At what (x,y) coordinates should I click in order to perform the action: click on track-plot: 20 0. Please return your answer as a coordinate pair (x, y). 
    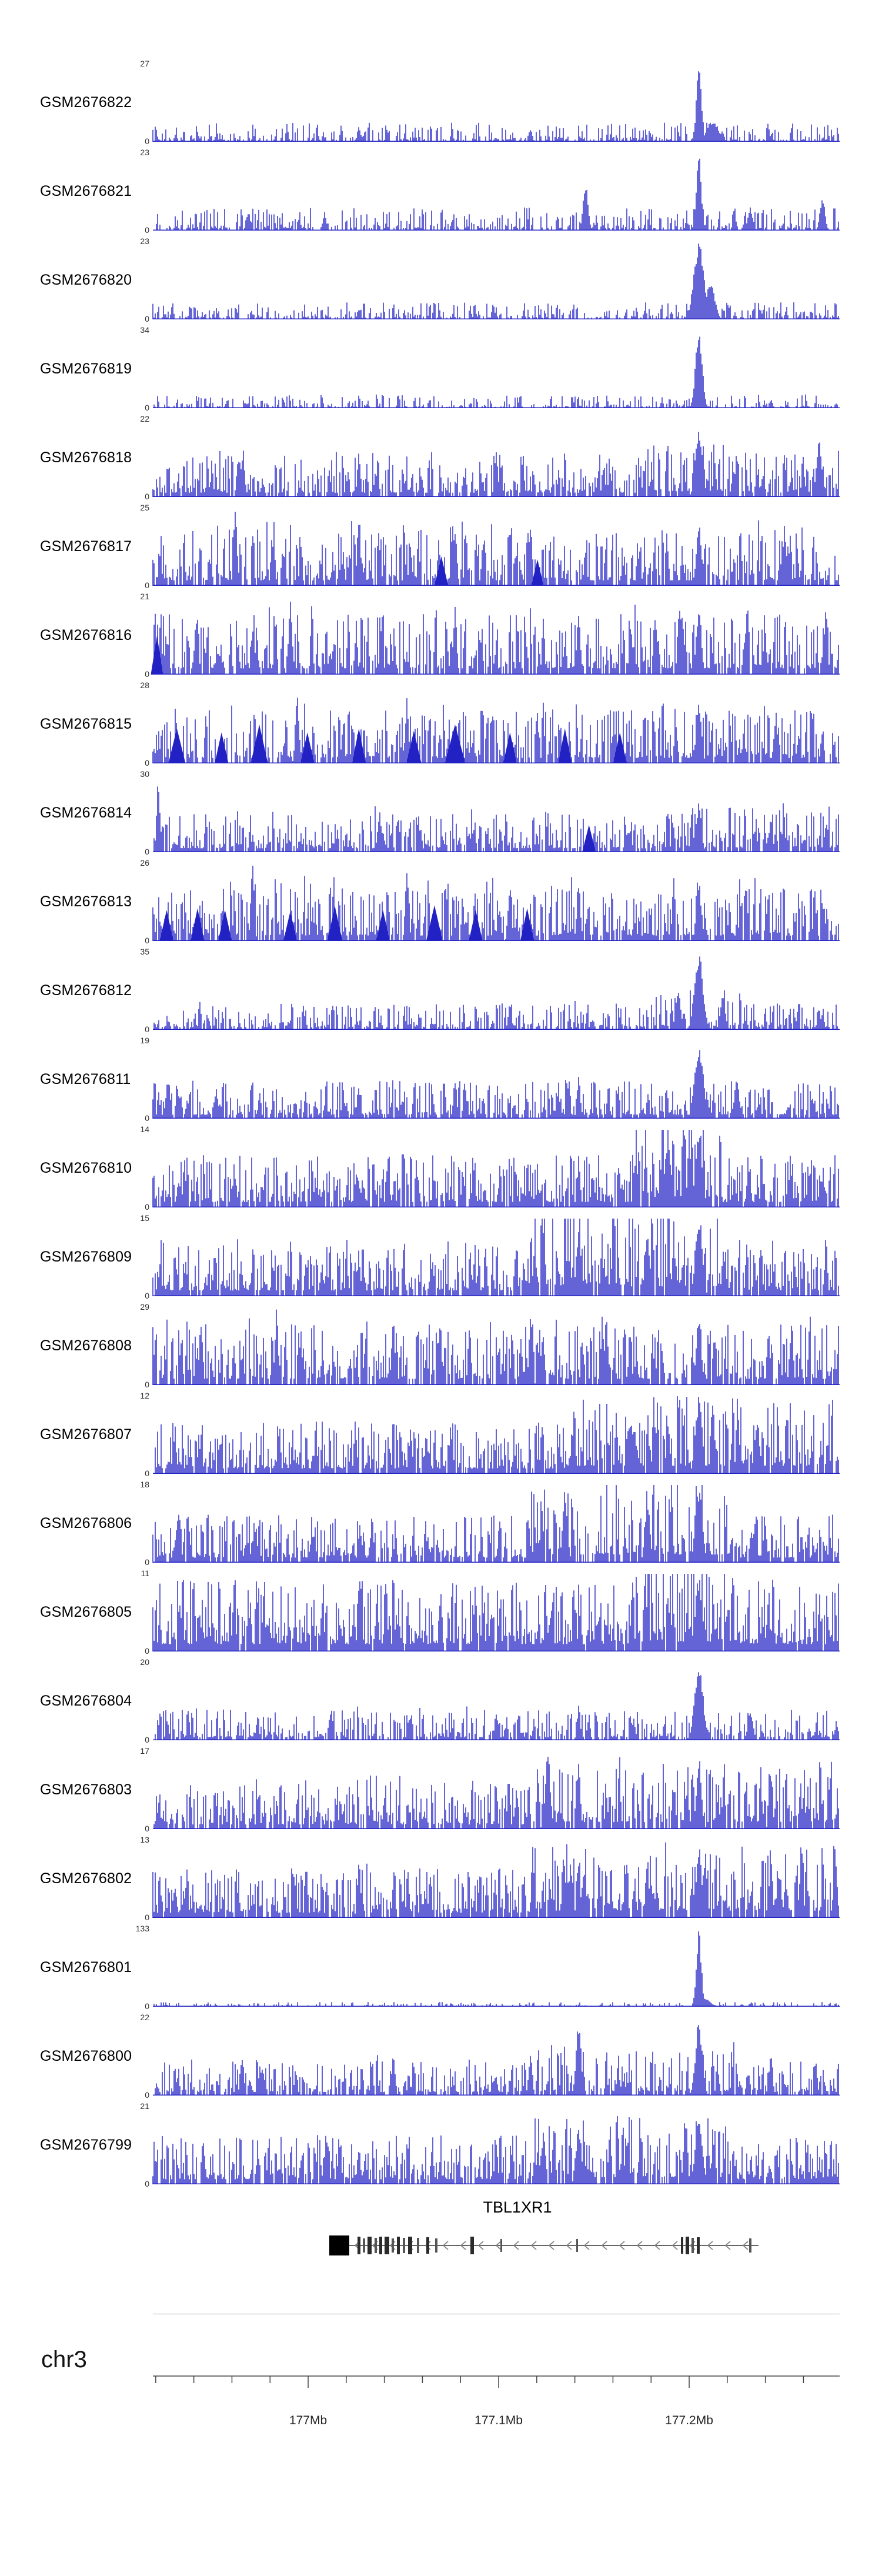
    Looking at the image, I should click on (490, 1700).